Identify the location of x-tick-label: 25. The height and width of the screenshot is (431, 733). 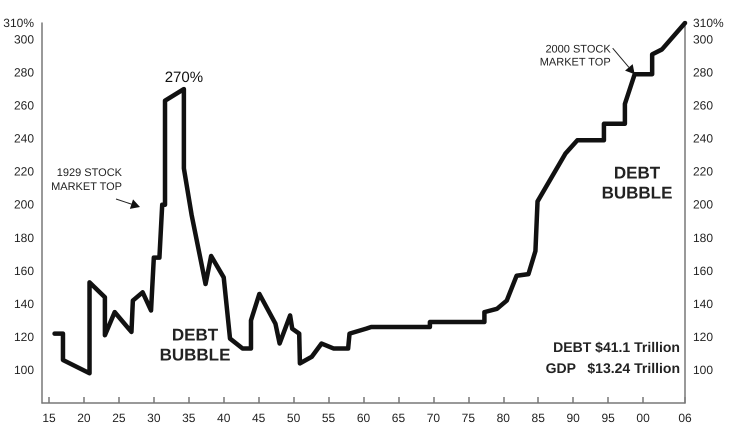
(119, 418).